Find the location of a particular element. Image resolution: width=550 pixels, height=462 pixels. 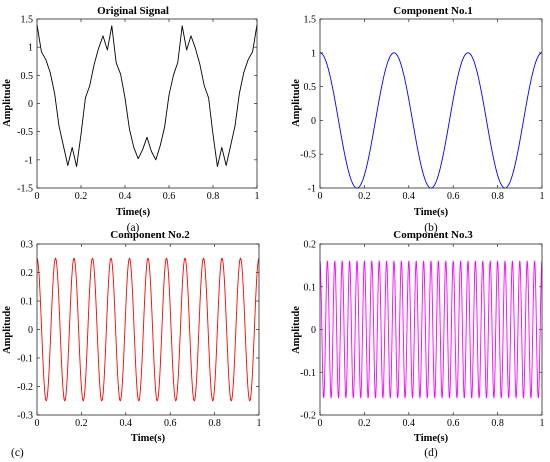

y-tick-label: -0.3 is located at coordinates (25, 416).